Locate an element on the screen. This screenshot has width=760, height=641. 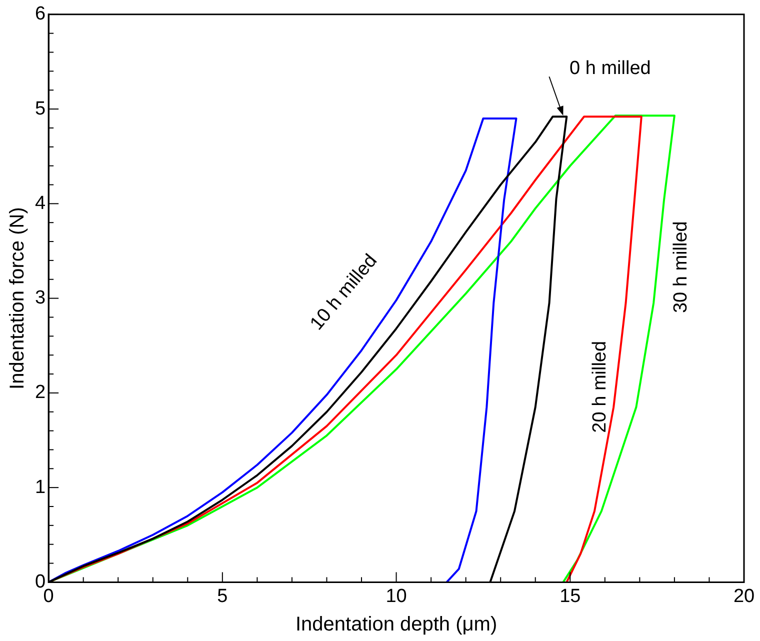
x-tick-label: 15 is located at coordinates (570, 596).